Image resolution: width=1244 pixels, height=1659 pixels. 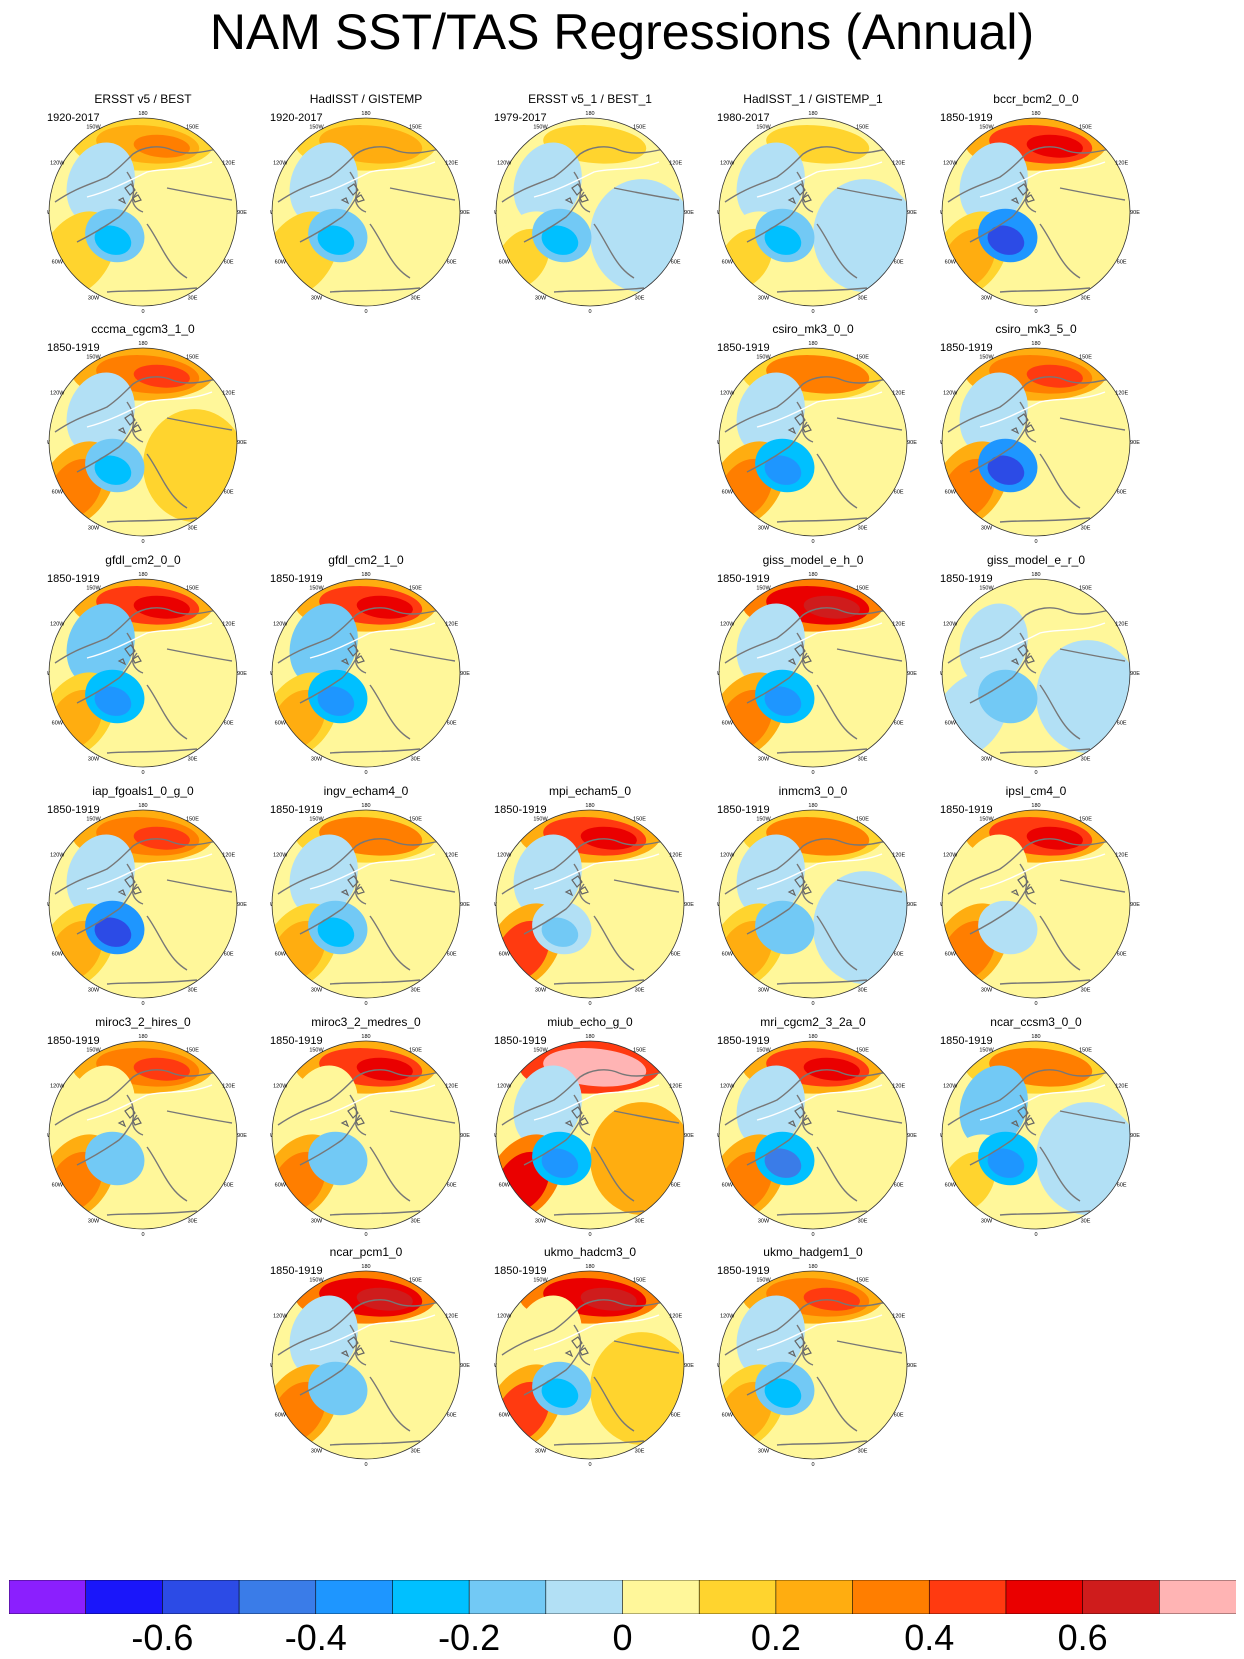 I want to click on colorbar, so click(x=622, y=1597).